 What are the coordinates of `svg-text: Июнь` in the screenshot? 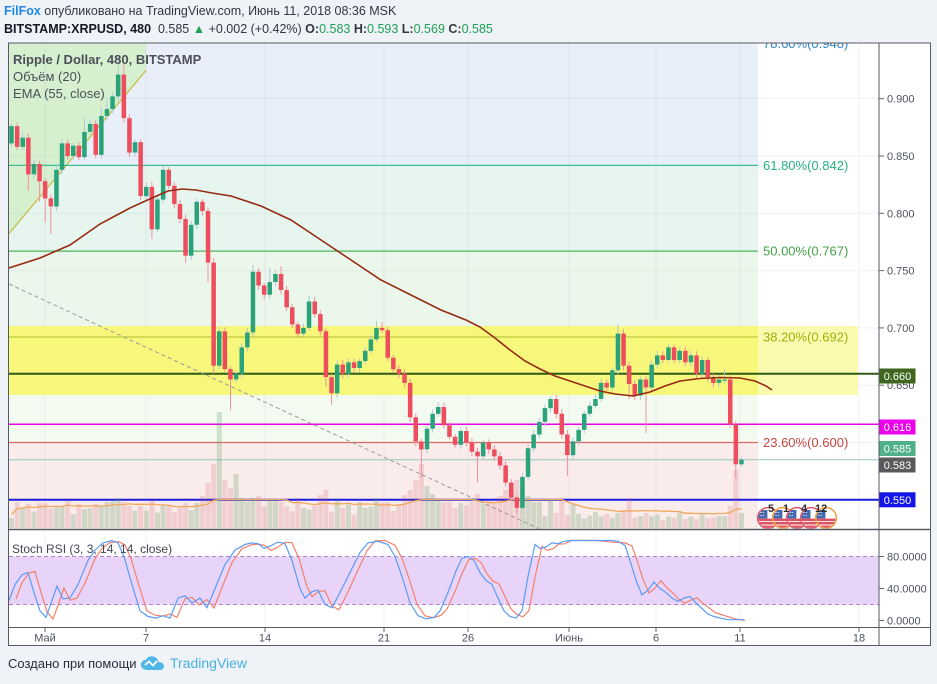 It's located at (569, 639).